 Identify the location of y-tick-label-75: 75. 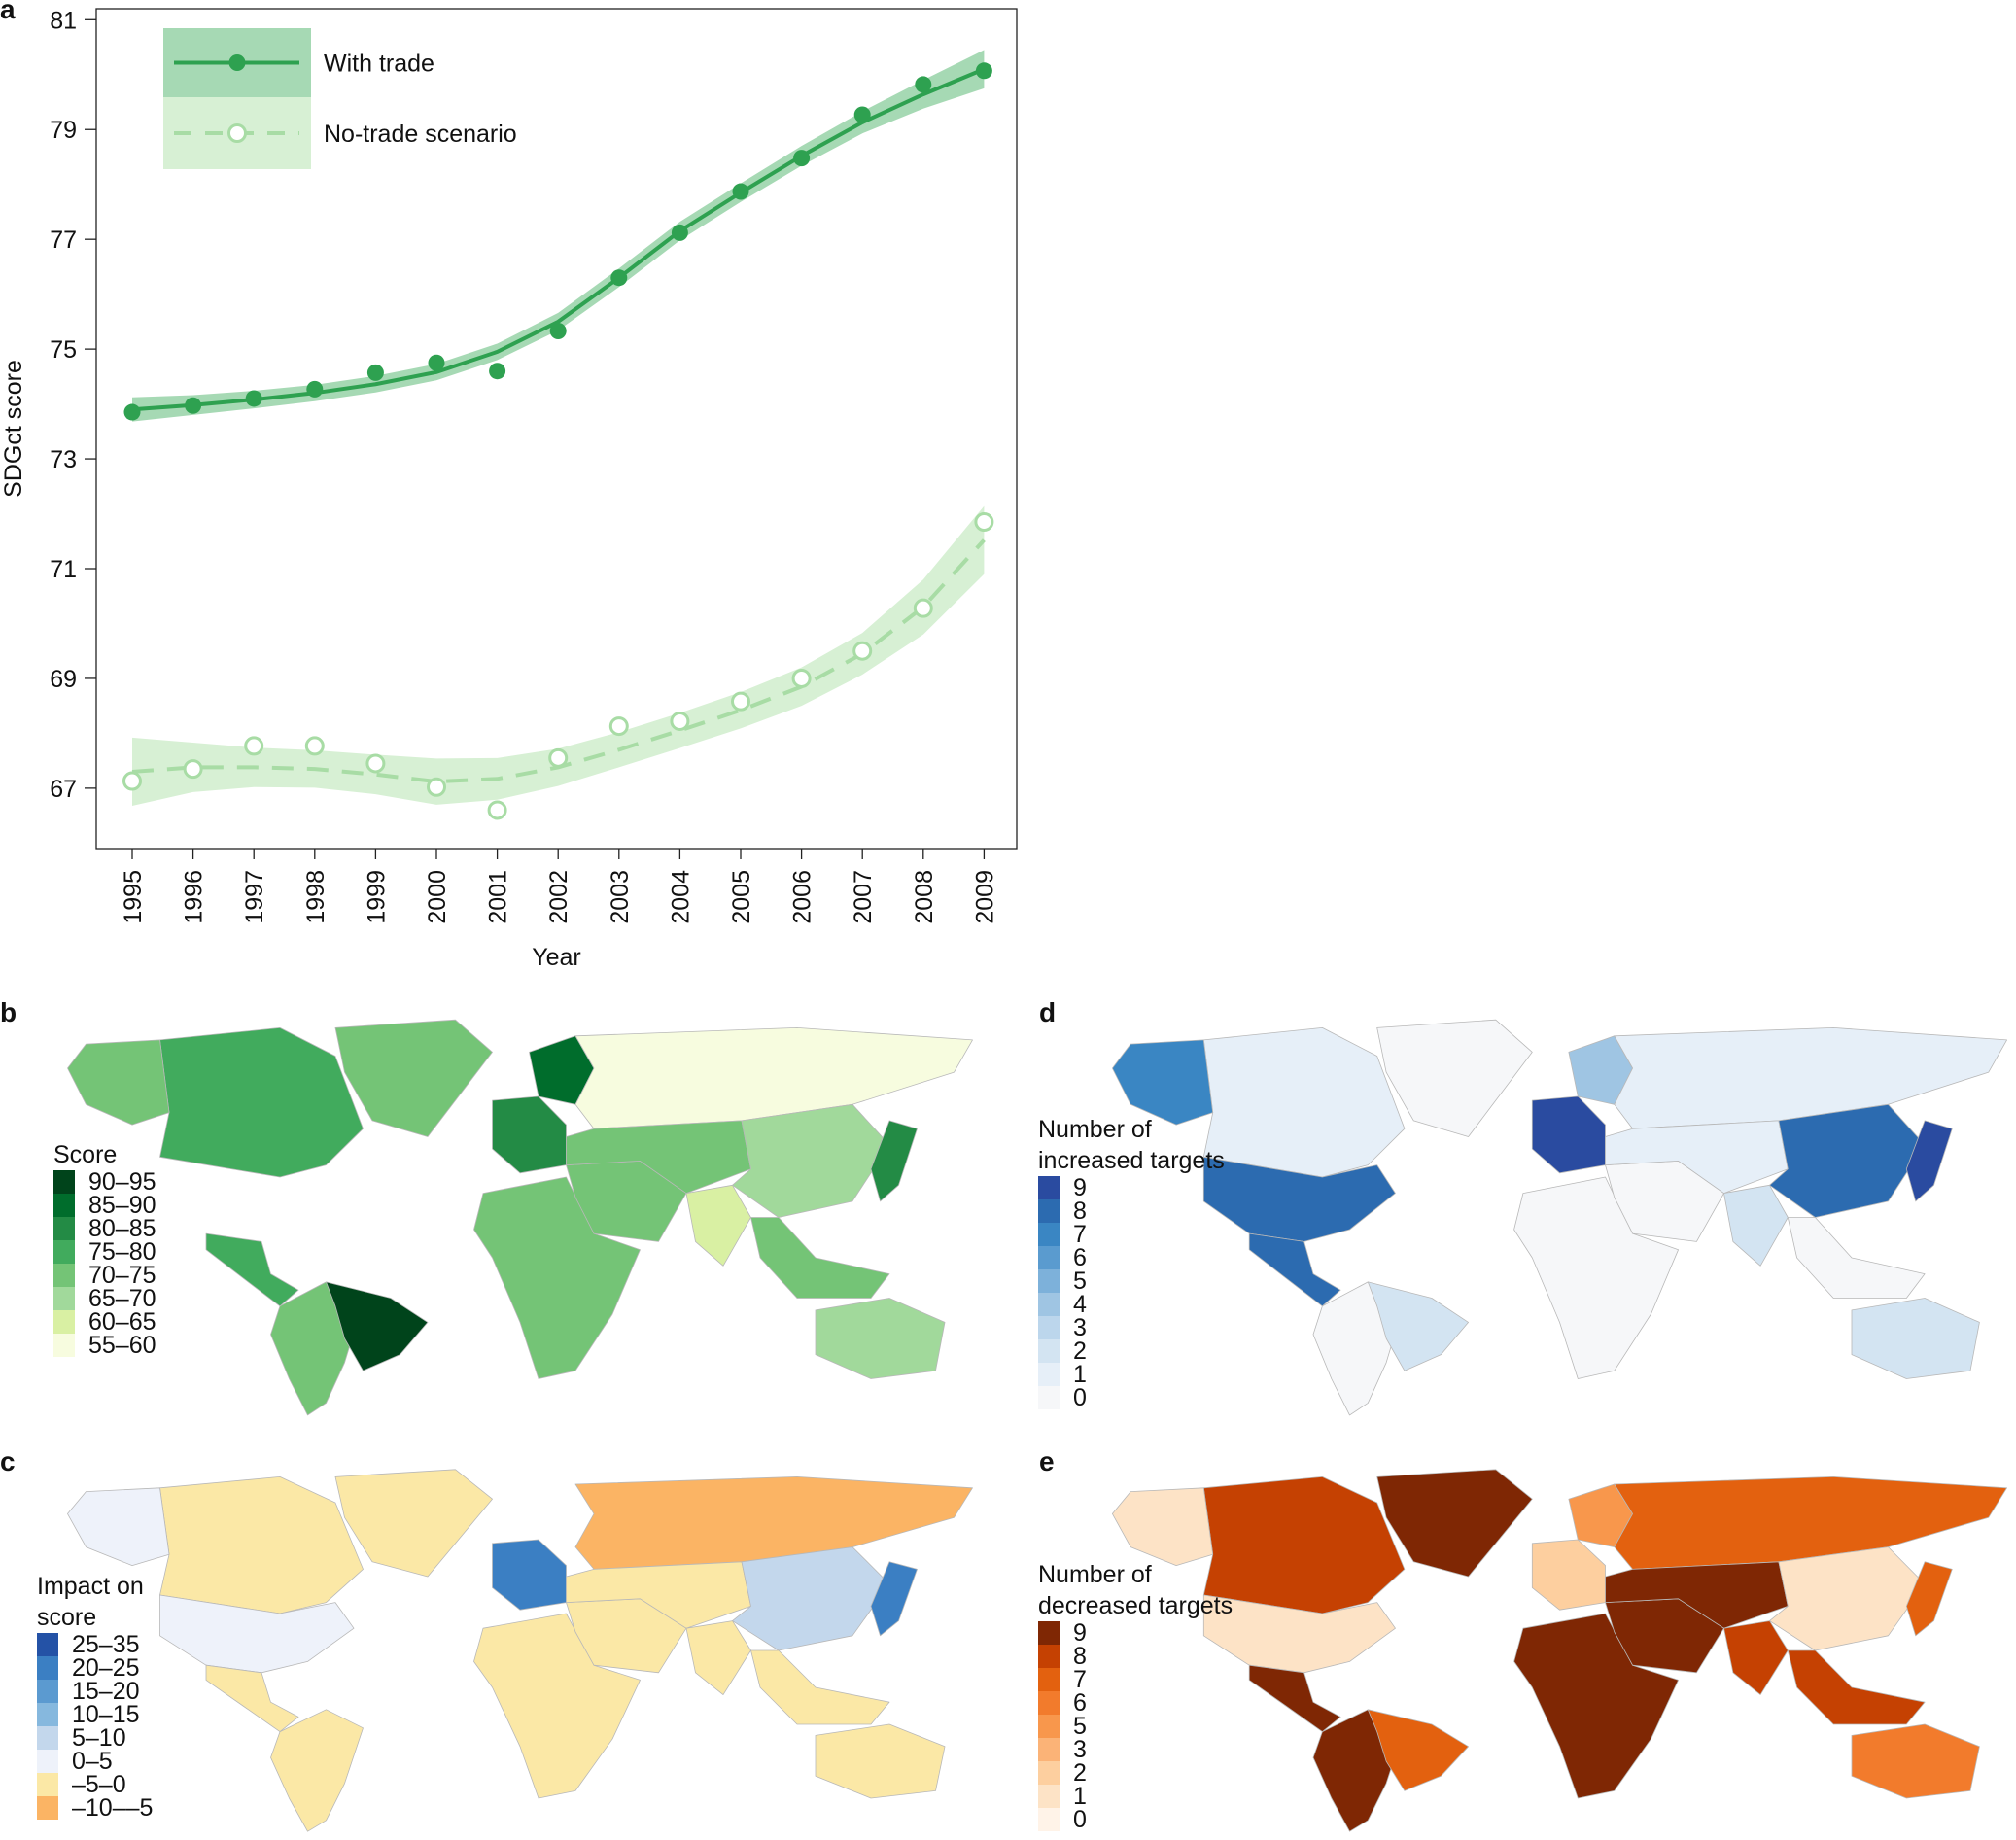
(63, 350).